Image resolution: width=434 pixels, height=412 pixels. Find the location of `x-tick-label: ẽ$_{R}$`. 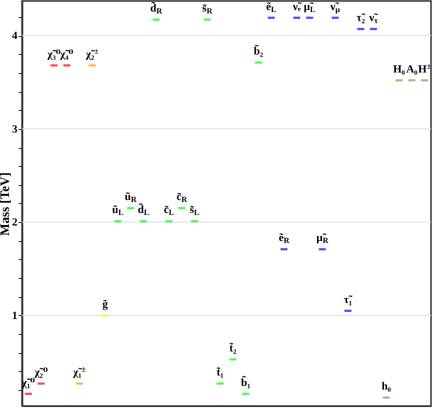

x-tick-label: ẽ$_{R}$ is located at coordinates (284, 239).